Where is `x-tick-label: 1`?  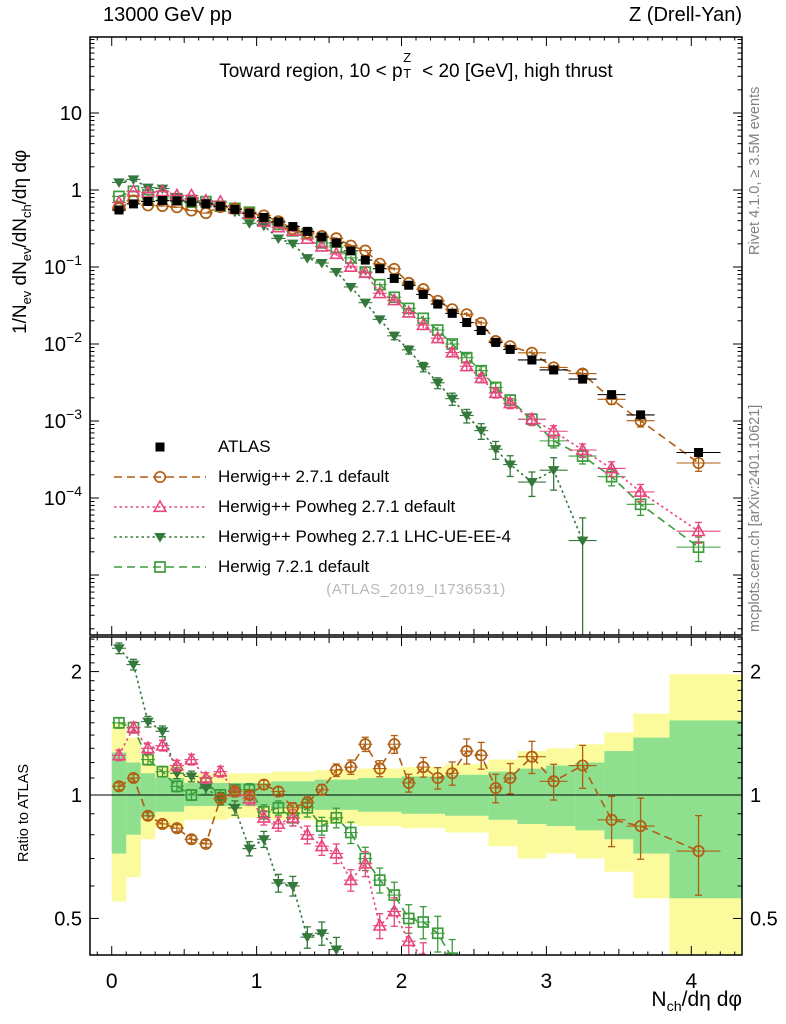 x-tick-label: 1 is located at coordinates (257, 981).